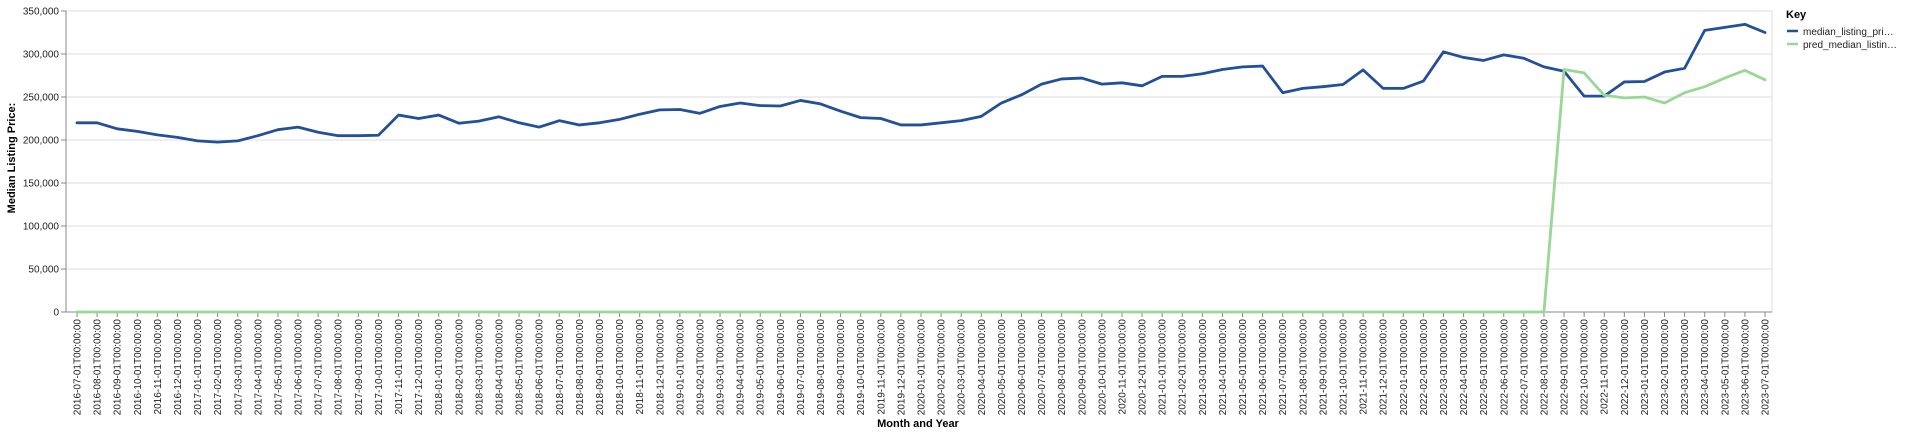 The image size is (1920, 434). I want to click on x-tick-label: 2020-05-01T00:00:00, so click(1002, 367).